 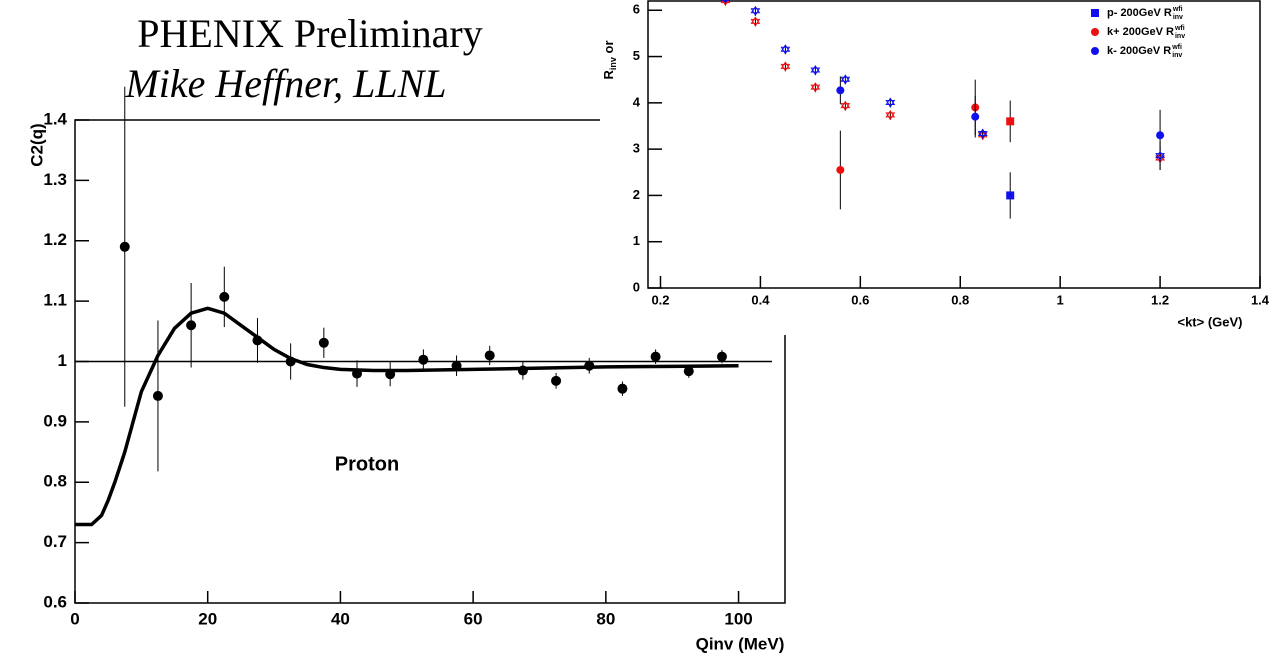 What do you see at coordinates (55, 481) in the screenshot?
I see `y-tick-label: 0.8` at bounding box center [55, 481].